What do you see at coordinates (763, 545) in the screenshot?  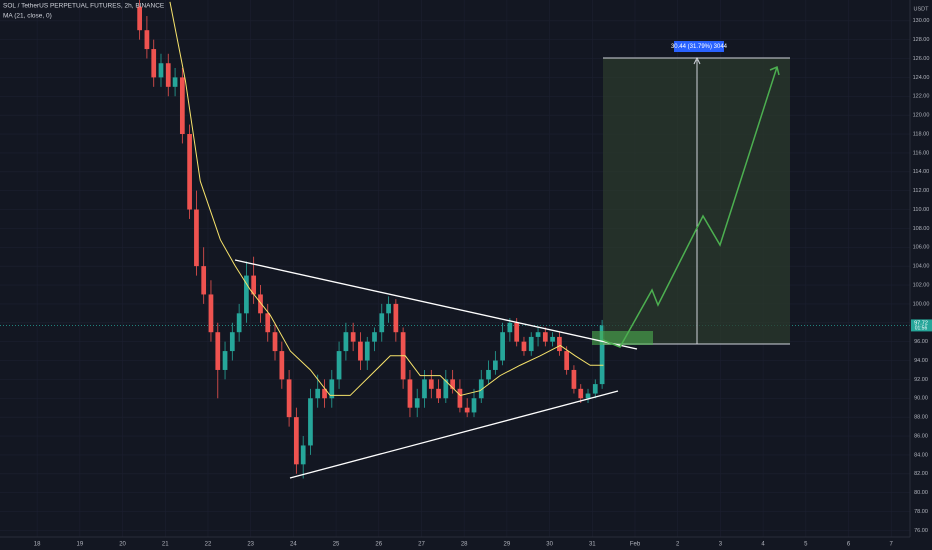 I see `x-tick-label: 4` at bounding box center [763, 545].